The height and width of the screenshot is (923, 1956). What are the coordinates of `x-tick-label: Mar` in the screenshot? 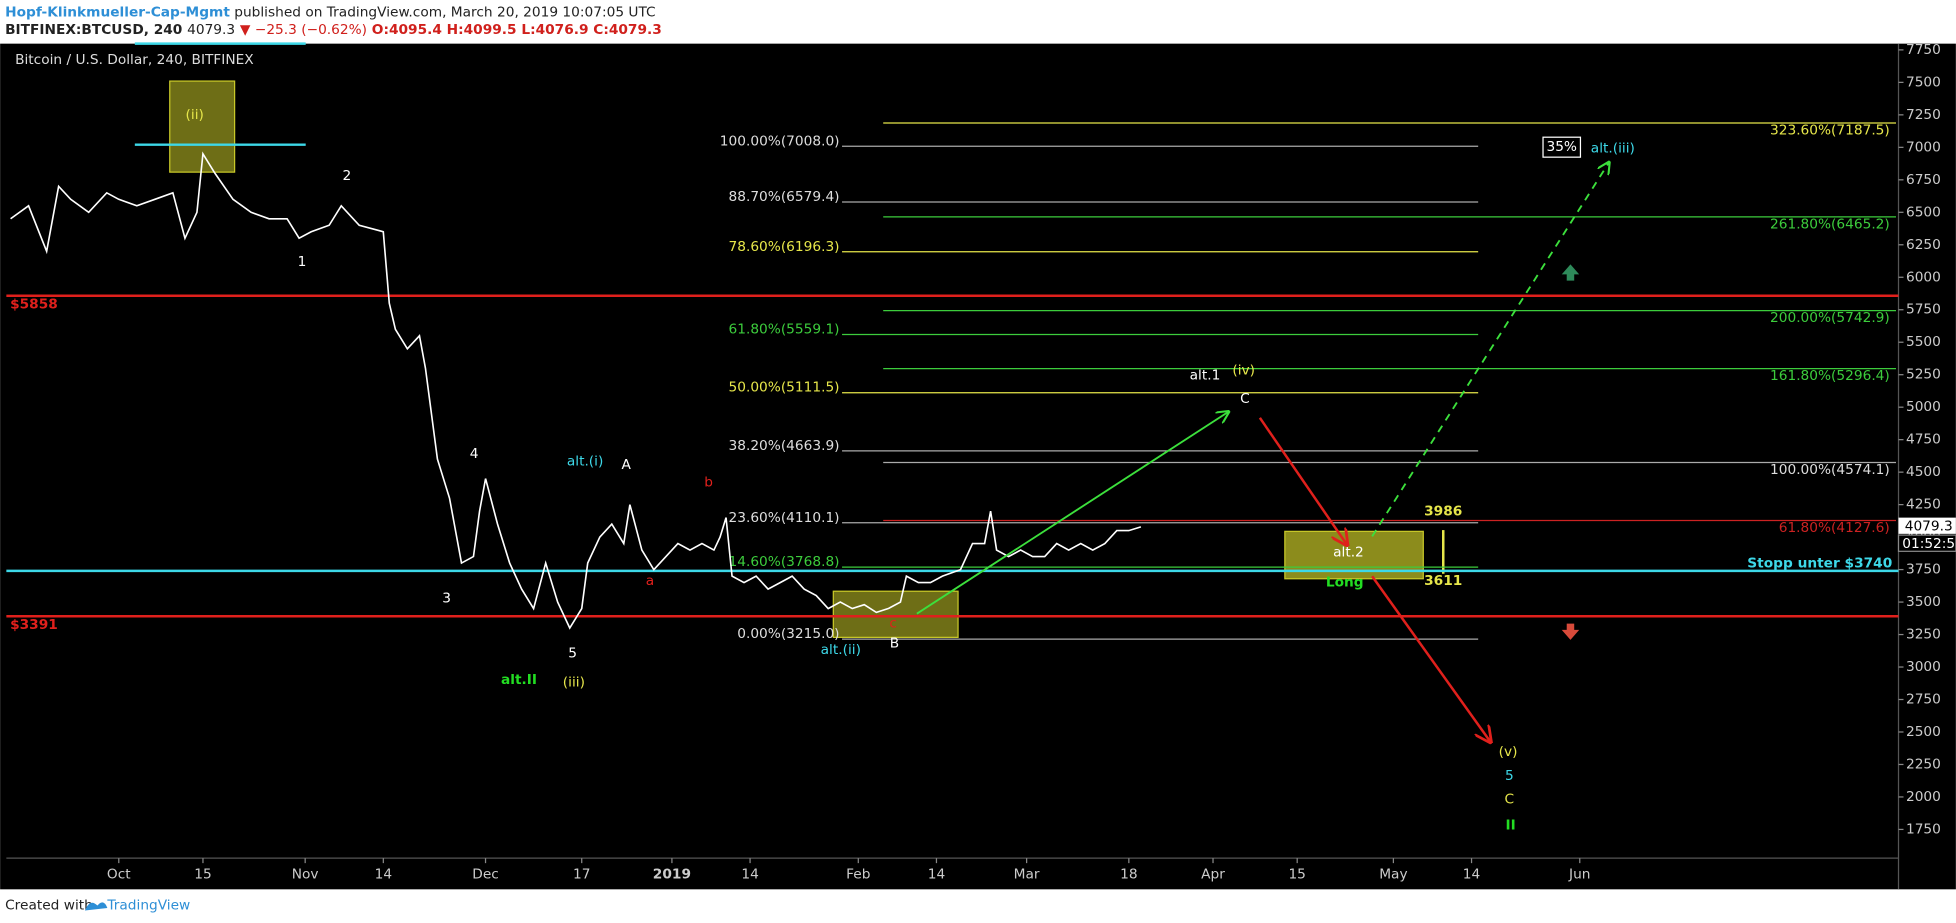 It's located at (1027, 874).